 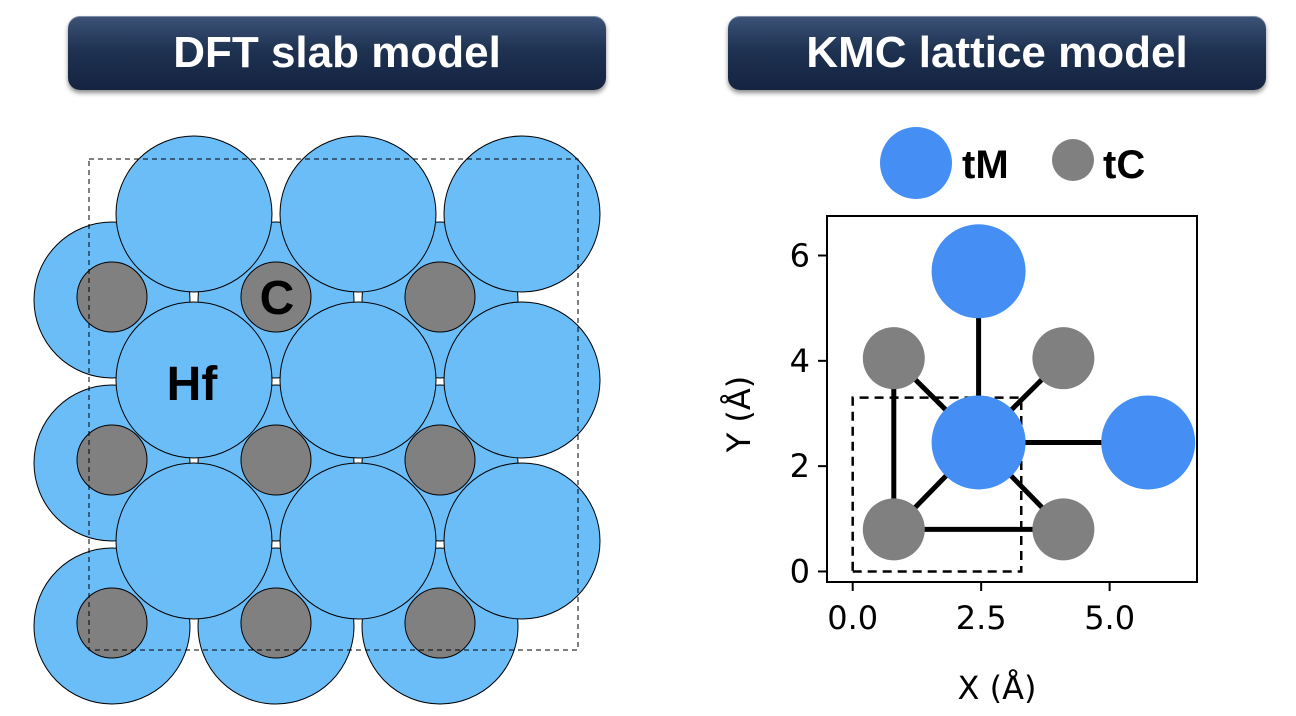 I want to click on unit-cell-box, so click(x=937, y=484).